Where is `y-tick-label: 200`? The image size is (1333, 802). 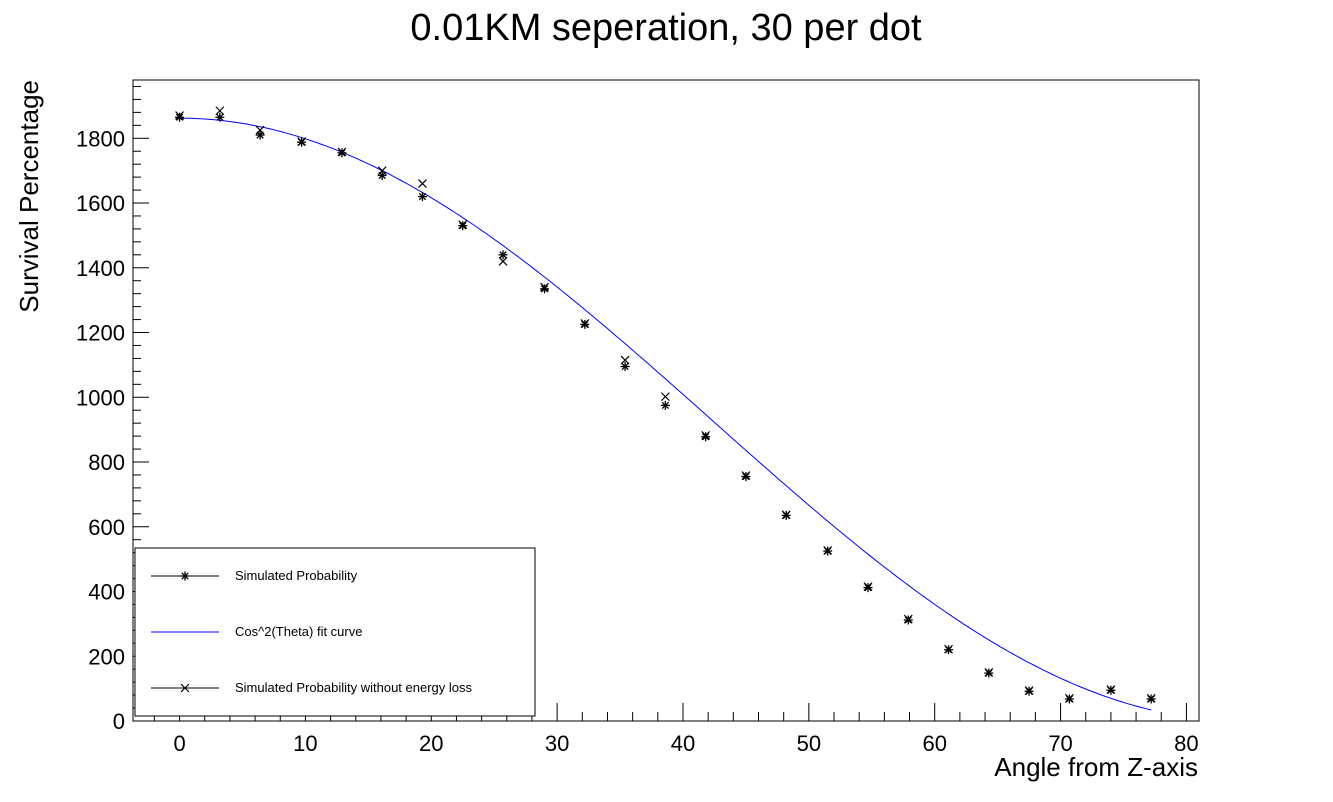
y-tick-label: 200 is located at coordinates (106, 656).